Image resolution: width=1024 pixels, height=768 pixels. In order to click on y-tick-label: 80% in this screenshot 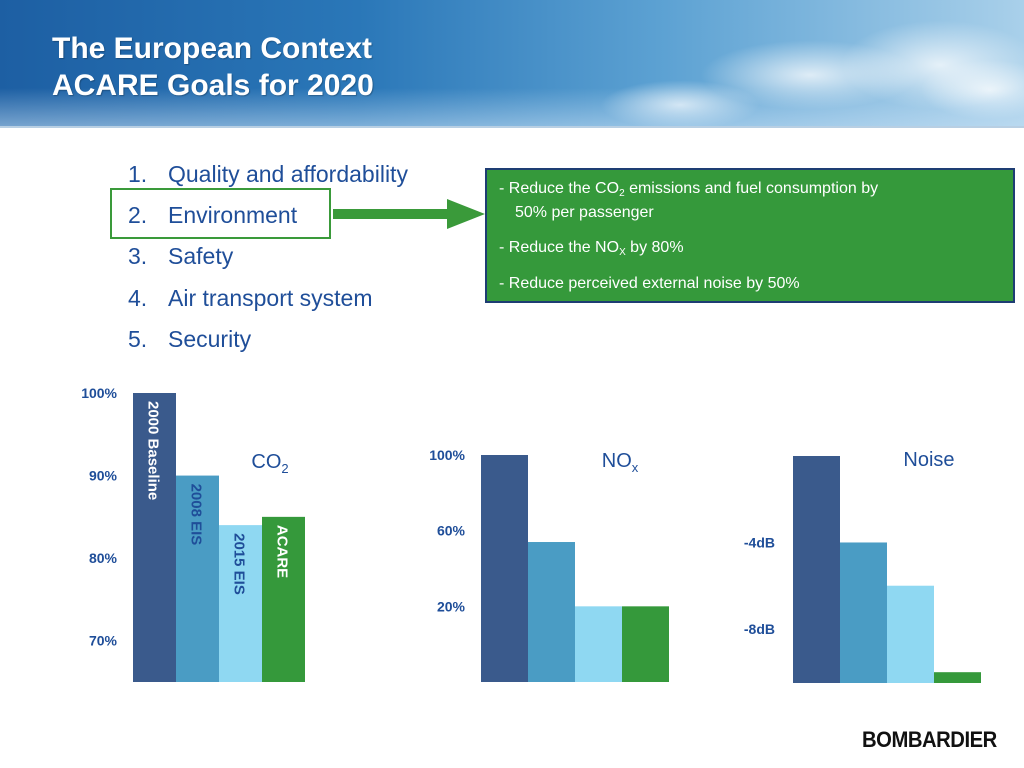, I will do `click(103, 558)`.